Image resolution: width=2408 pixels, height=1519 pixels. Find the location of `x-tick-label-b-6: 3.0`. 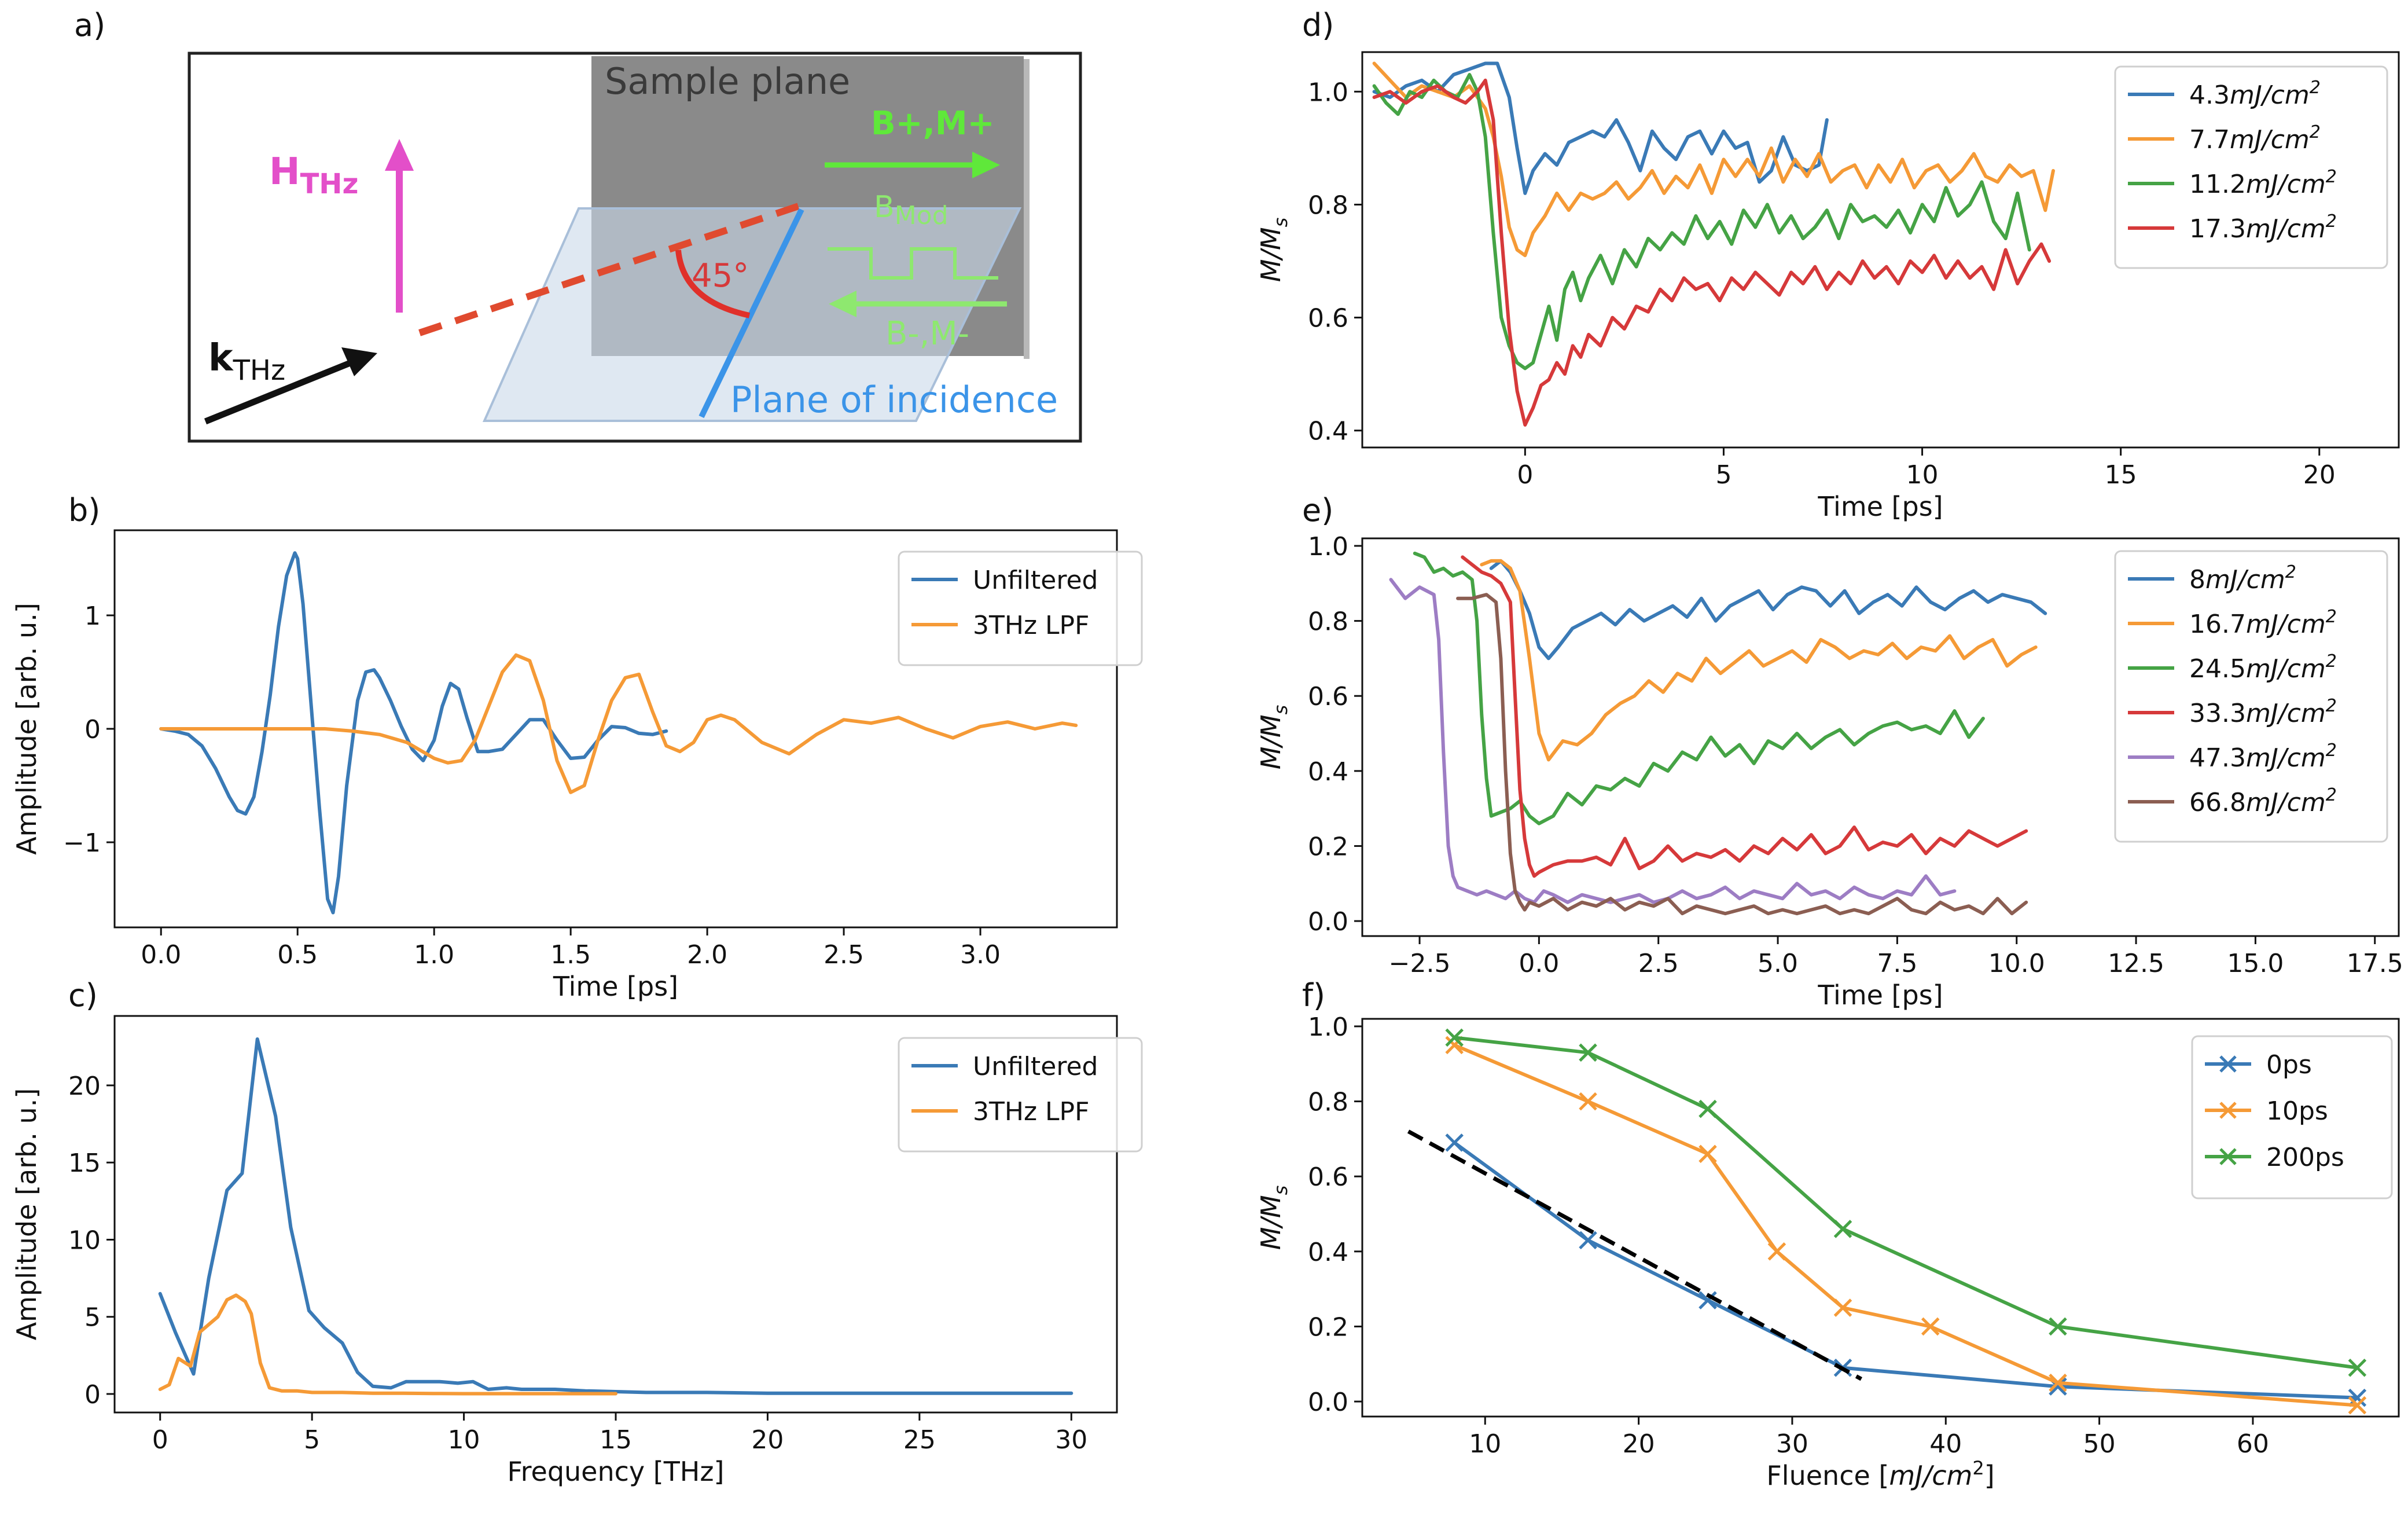

x-tick-label-b-6: 3.0 is located at coordinates (980, 955).